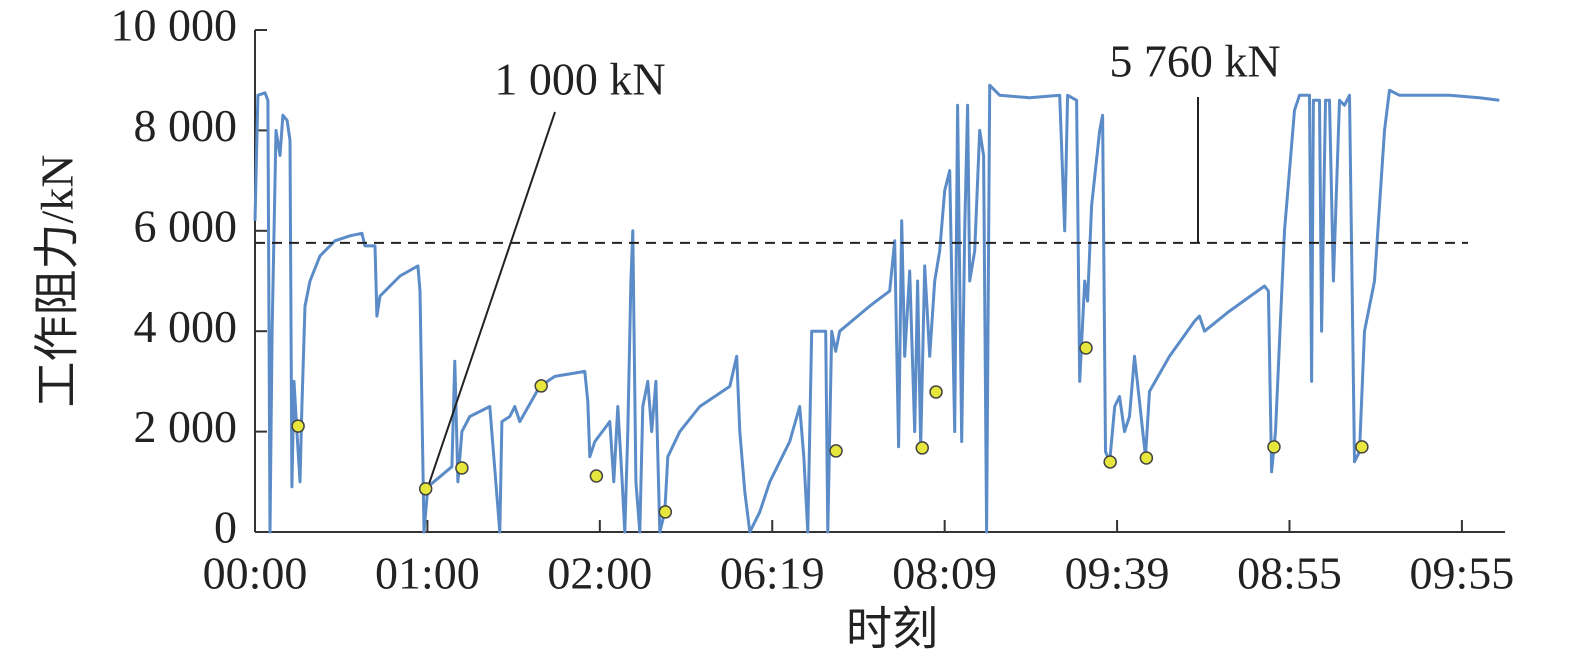  What do you see at coordinates (599, 573) in the screenshot?
I see `x-tick-label: 02:00` at bounding box center [599, 573].